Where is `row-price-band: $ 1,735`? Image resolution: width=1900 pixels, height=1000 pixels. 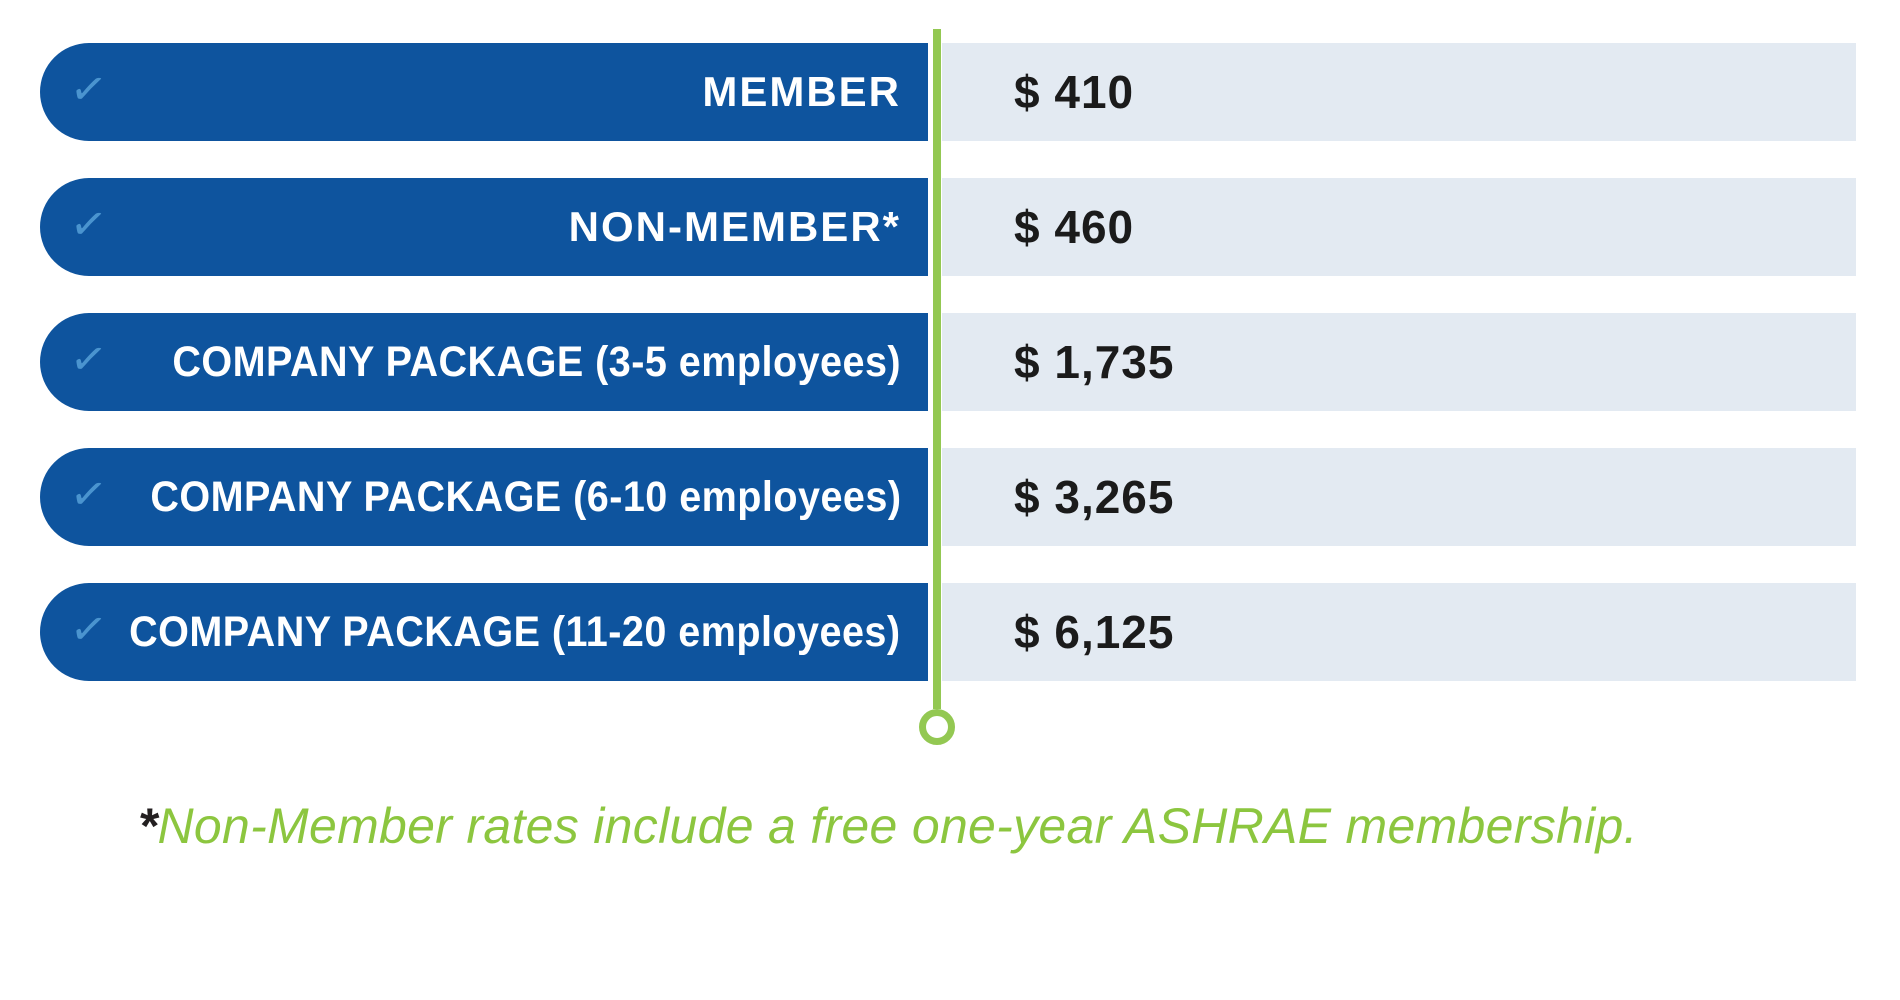
row-price-band: $ 1,735 is located at coordinates (1399, 362).